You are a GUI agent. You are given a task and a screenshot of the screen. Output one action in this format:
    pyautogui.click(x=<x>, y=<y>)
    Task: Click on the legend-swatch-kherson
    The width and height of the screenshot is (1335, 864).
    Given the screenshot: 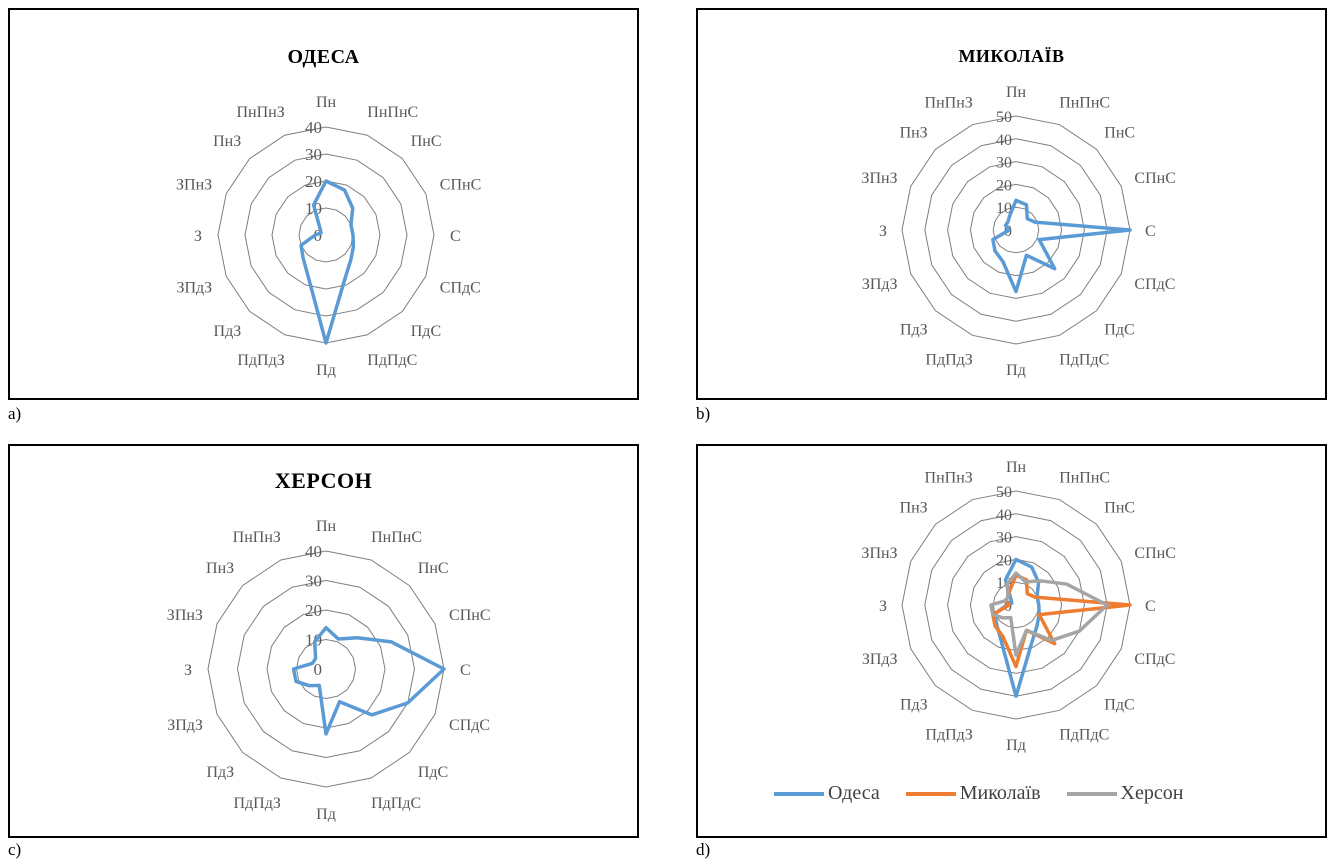 What is the action you would take?
    pyautogui.click(x=1091, y=793)
    